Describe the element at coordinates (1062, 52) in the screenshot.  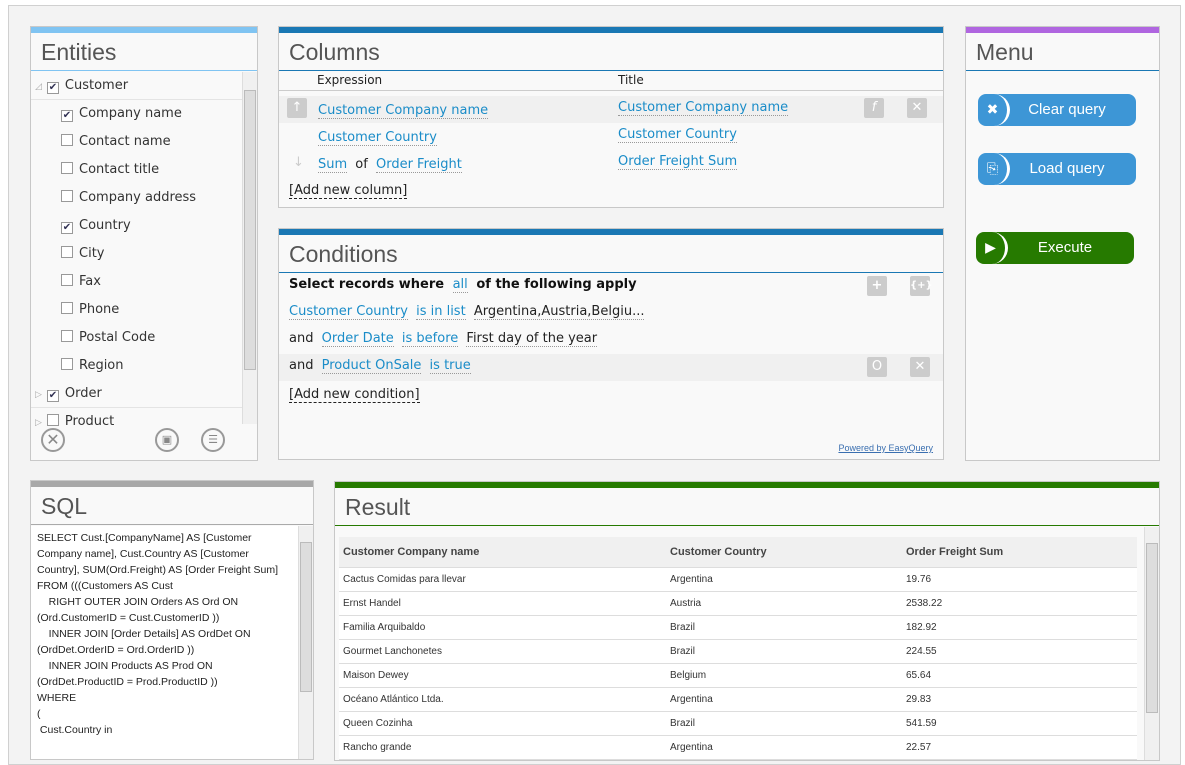
I see `menu-title: Menu` at that location.